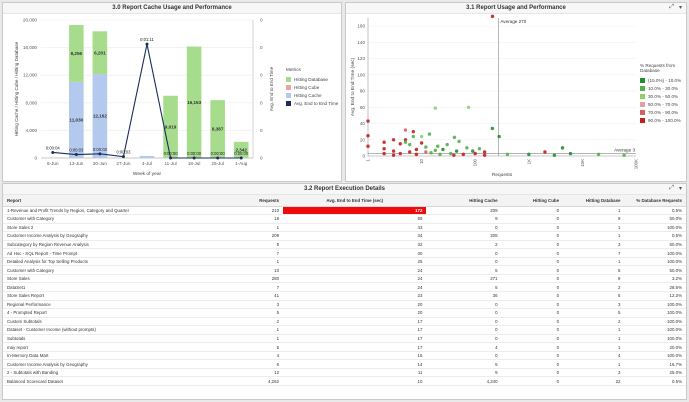 The height and width of the screenshot is (402, 689). Describe the element at coordinates (259, 364) in the screenshot. I see `table-cell: 6` at that location.